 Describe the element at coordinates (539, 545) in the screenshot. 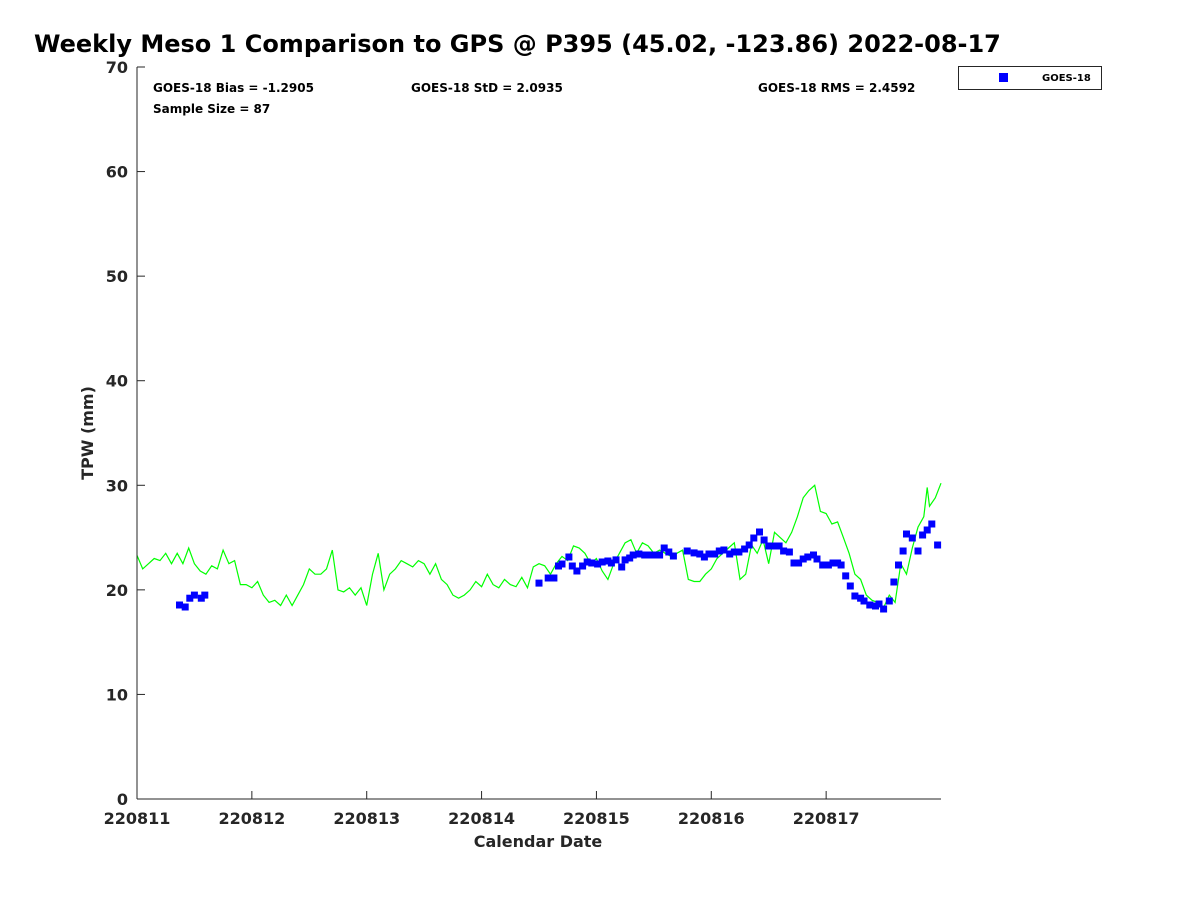

I see `gps-line` at that location.